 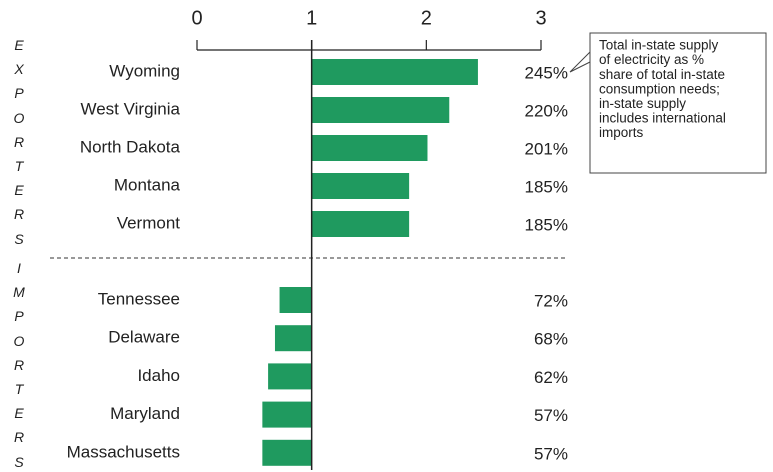 What do you see at coordinates (196, 18) in the screenshot?
I see `x-tick-label: 0` at bounding box center [196, 18].